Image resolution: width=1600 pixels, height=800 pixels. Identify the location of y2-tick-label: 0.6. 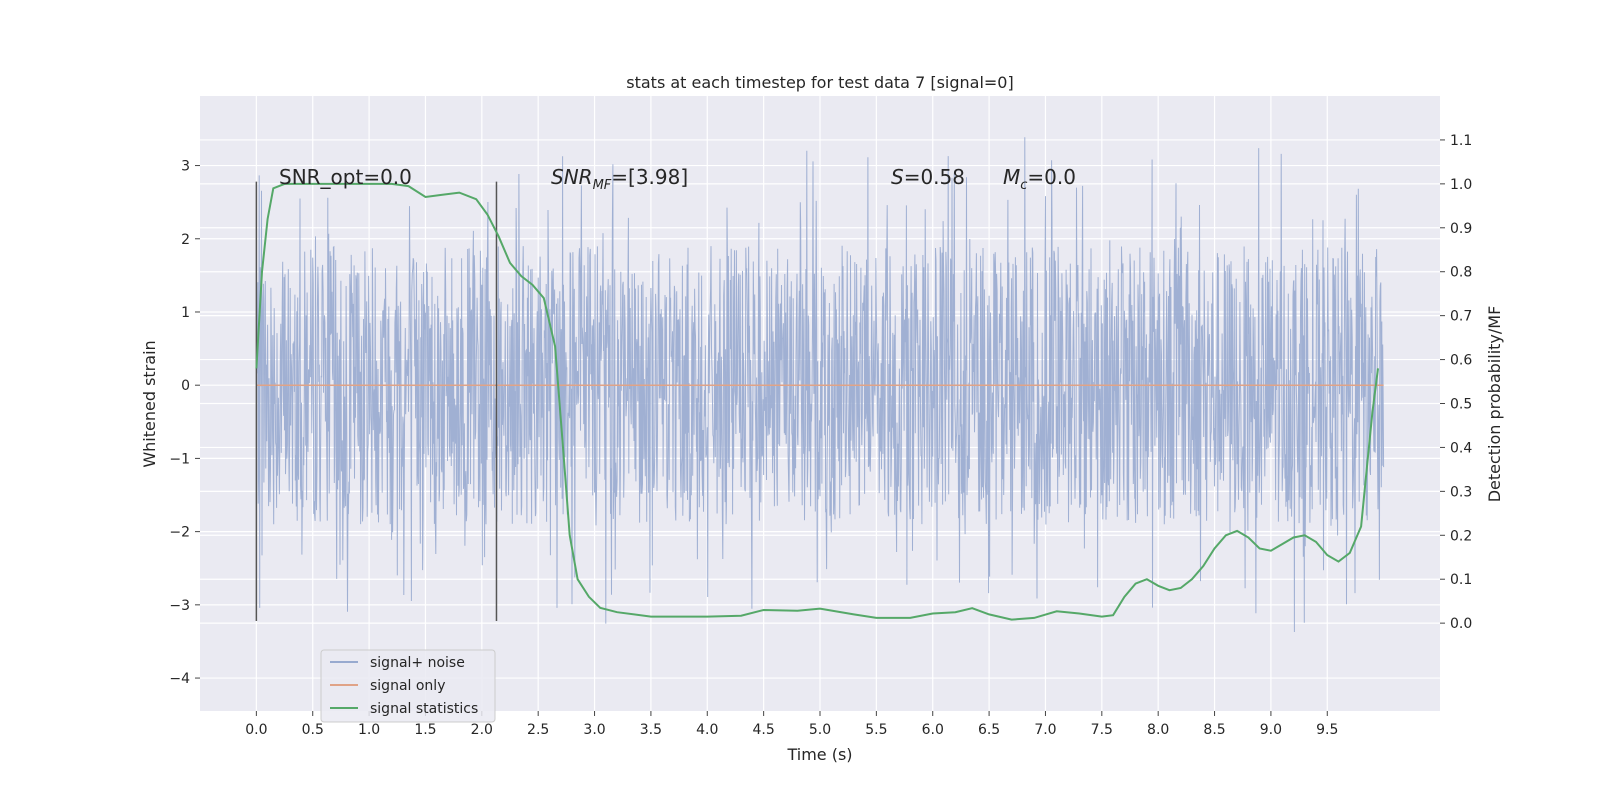
(1461, 361).